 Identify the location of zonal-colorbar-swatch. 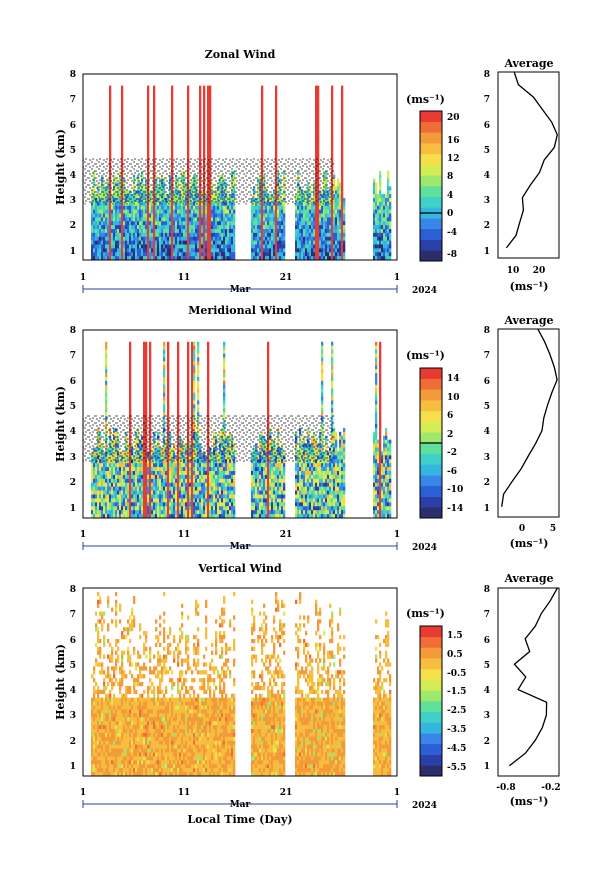
(431, 127).